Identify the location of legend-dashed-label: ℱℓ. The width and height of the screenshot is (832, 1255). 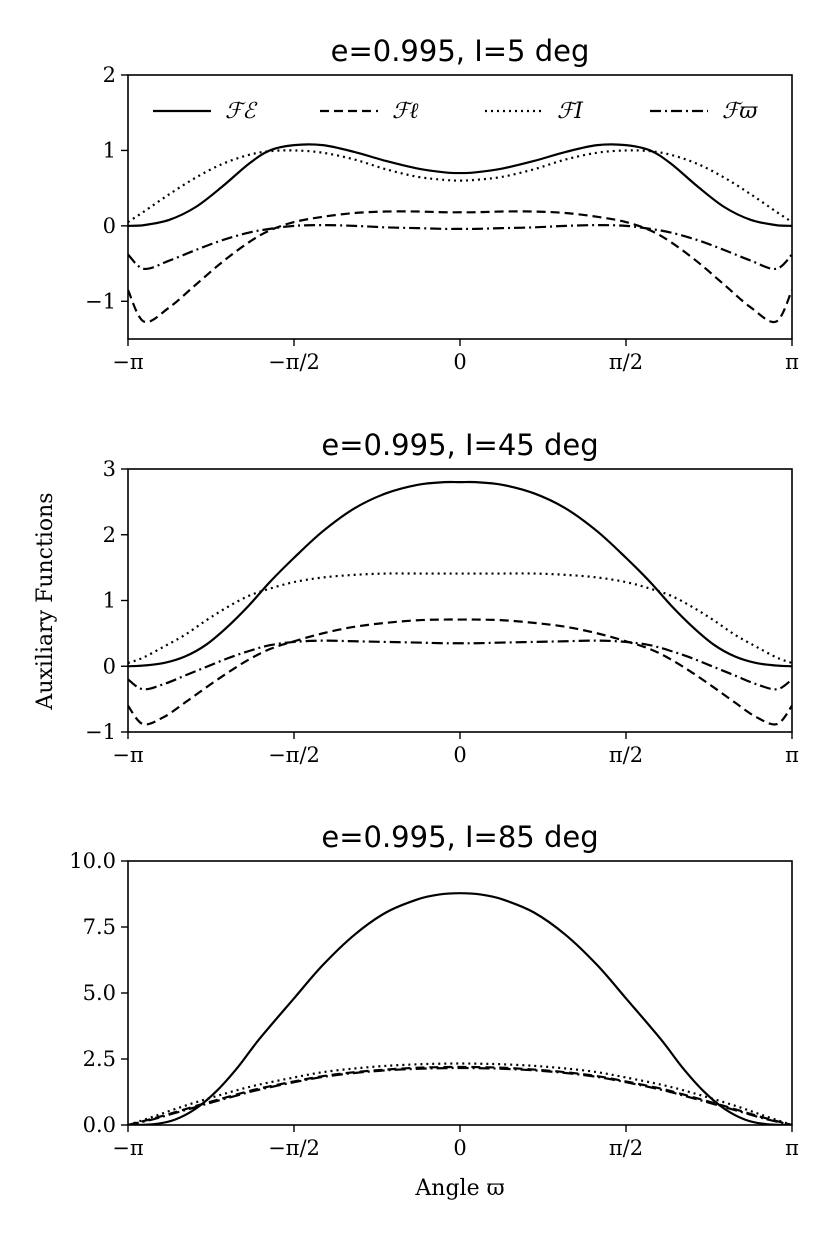
(405, 111).